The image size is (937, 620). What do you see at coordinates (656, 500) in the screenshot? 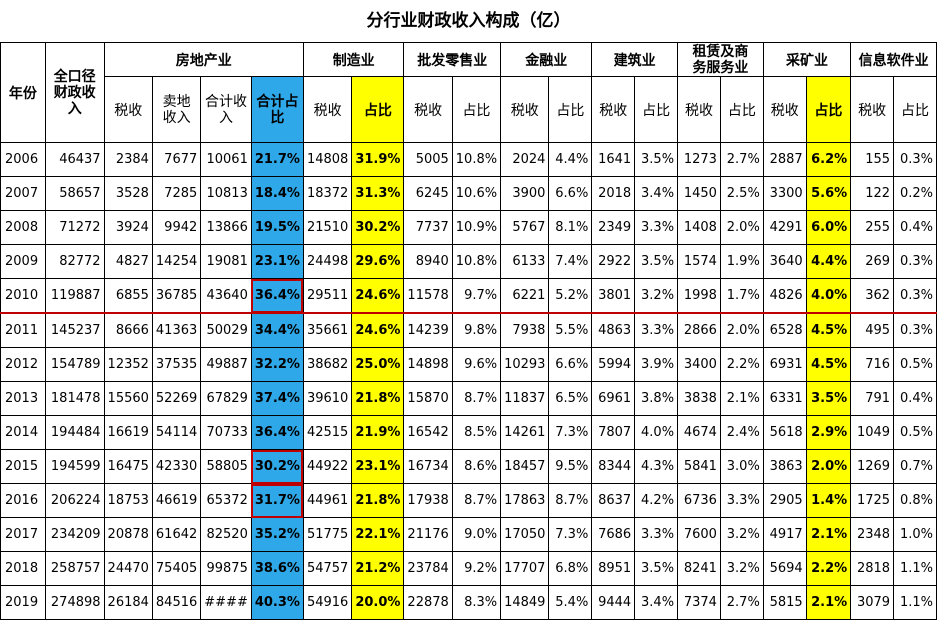
I see `table-cell: 4.2%` at bounding box center [656, 500].